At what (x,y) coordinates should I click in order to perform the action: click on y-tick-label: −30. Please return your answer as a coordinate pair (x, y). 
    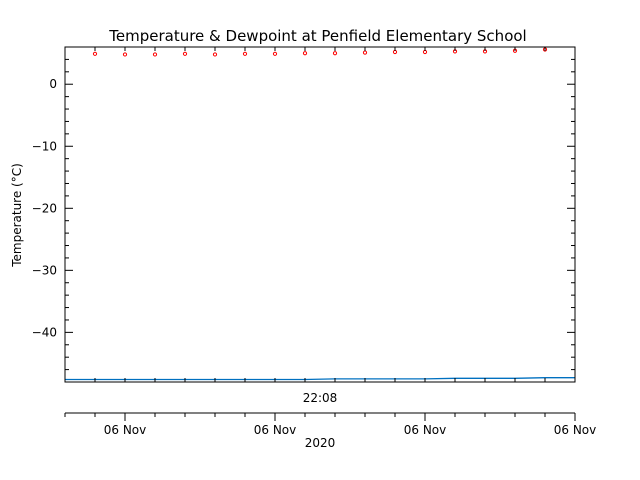
    Looking at the image, I should click on (44, 270).